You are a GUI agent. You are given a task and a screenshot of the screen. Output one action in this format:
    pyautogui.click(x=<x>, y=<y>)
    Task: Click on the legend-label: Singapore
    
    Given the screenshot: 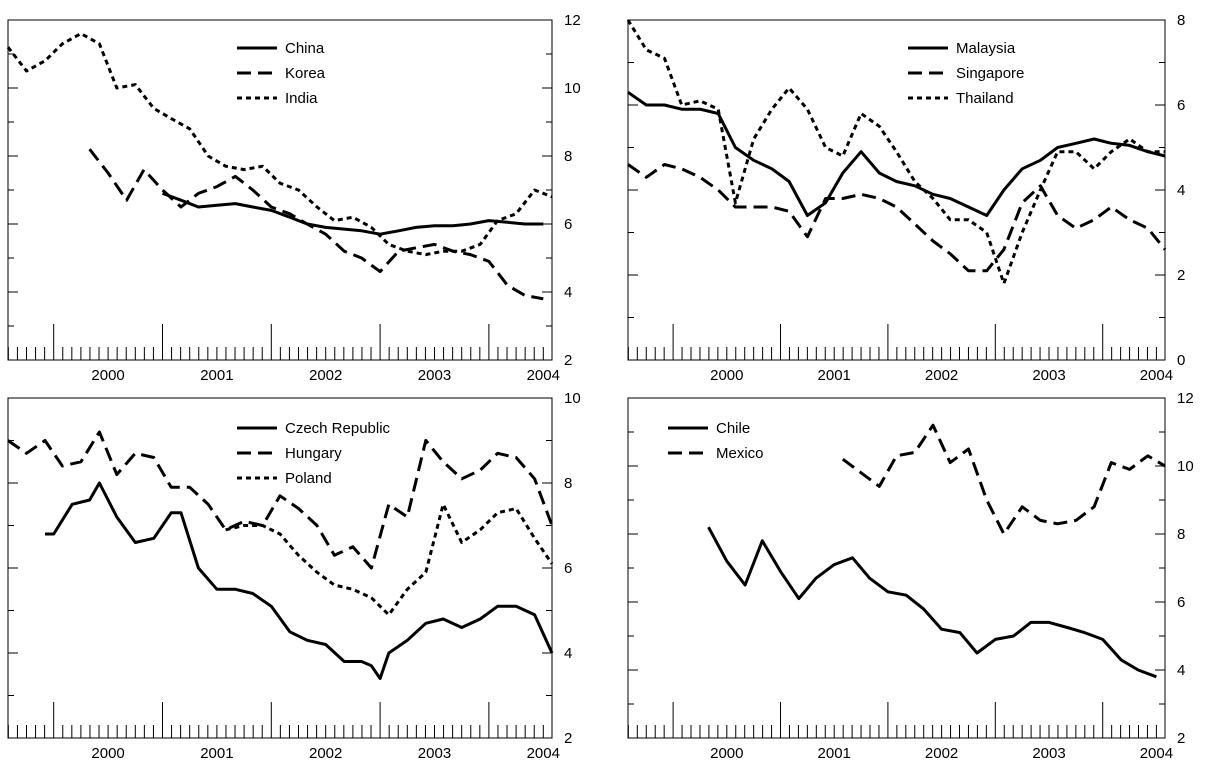 What is the action you would take?
    pyautogui.click(x=990, y=73)
    